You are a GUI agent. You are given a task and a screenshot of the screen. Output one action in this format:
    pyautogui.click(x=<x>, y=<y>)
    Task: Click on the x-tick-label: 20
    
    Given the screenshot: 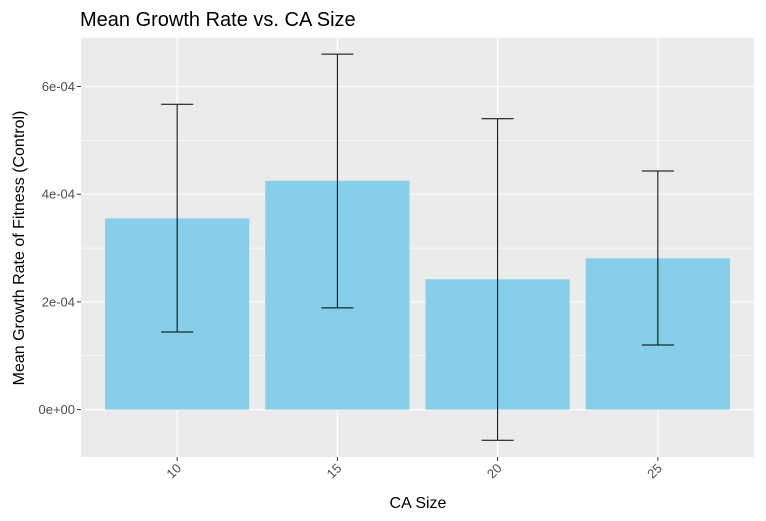 What is the action you would take?
    pyautogui.click(x=494, y=471)
    